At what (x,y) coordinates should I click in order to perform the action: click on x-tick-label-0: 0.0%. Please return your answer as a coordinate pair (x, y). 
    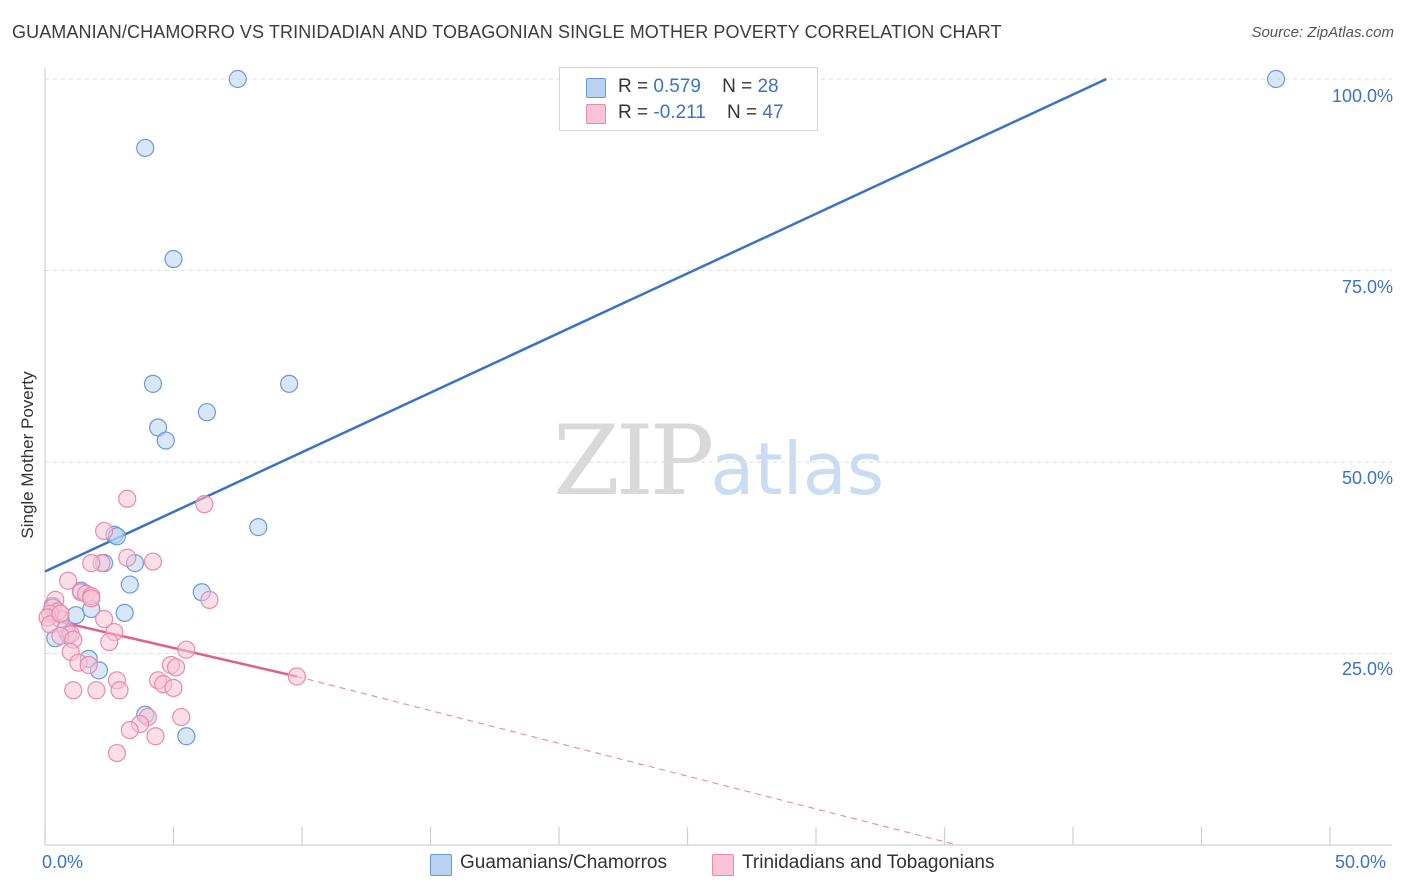
    Looking at the image, I should click on (63, 862).